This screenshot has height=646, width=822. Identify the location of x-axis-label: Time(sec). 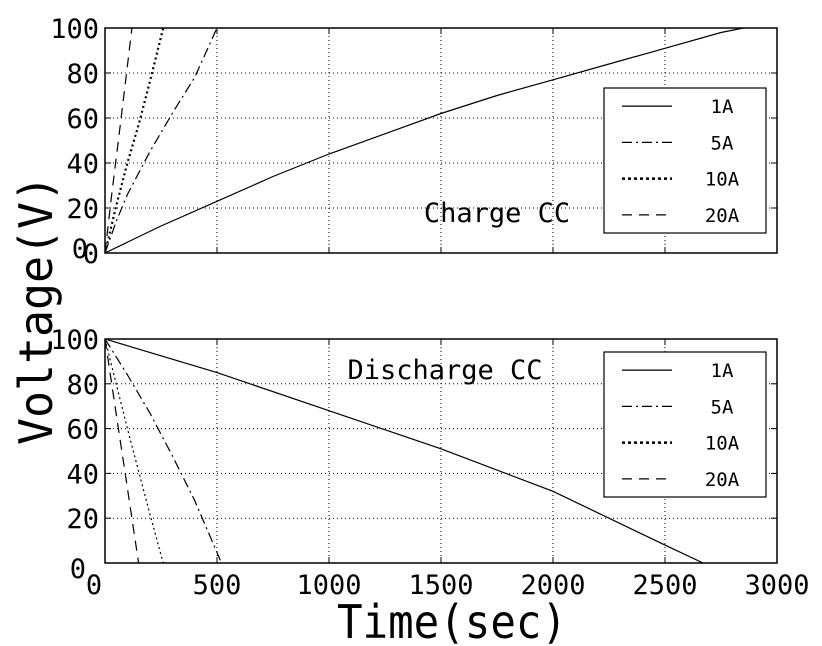
(452, 620).